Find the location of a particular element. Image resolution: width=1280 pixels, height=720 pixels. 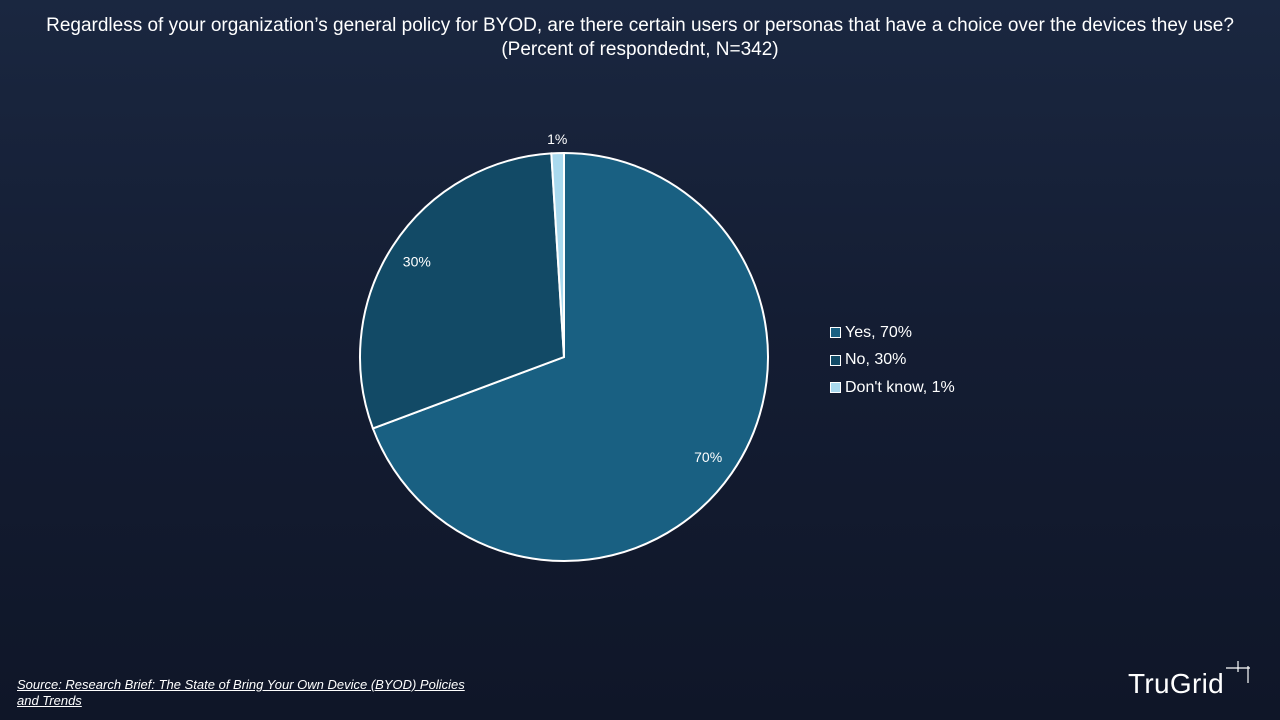

legend-label-yes: Yes, 70% is located at coordinates (879, 332).